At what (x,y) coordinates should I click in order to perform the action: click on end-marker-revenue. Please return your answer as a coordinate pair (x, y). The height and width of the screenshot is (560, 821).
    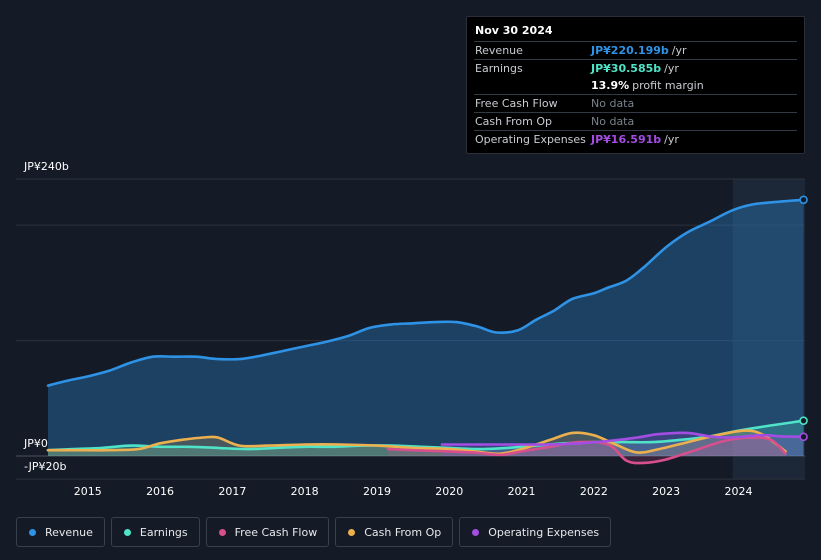
    Looking at the image, I should click on (803, 200).